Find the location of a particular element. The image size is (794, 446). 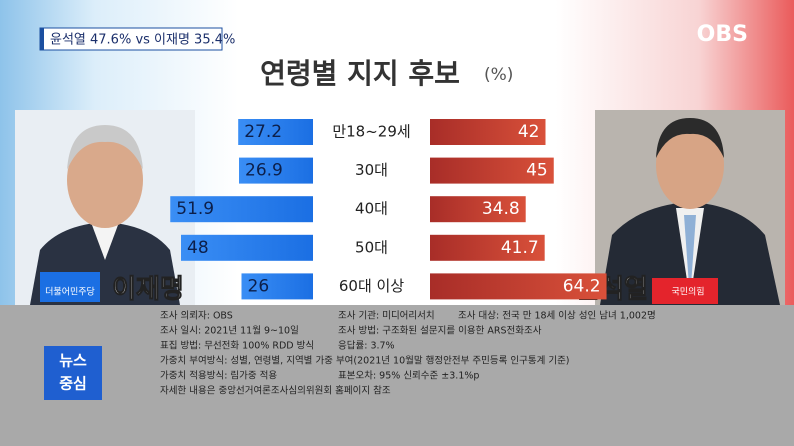

footnote: 조사 일시: 2021년 11월 9~10일 is located at coordinates (229, 331).